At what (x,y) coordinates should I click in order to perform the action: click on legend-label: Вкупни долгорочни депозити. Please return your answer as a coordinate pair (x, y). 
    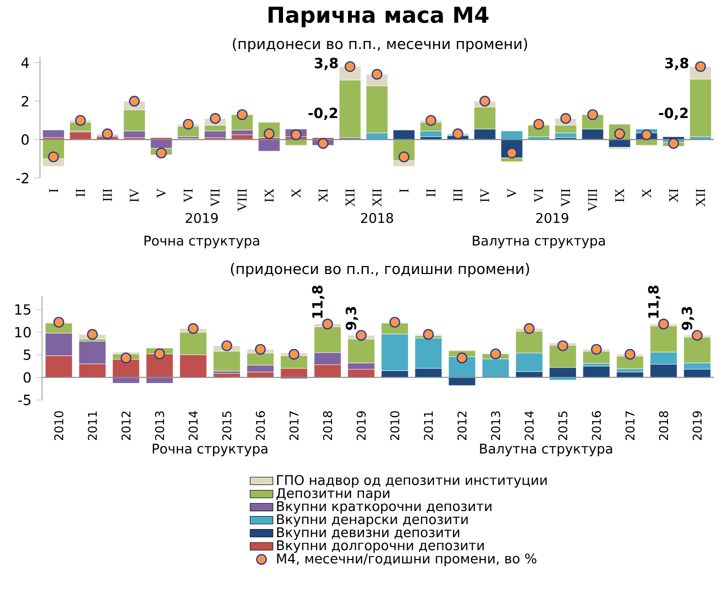
    Looking at the image, I should click on (380, 546).